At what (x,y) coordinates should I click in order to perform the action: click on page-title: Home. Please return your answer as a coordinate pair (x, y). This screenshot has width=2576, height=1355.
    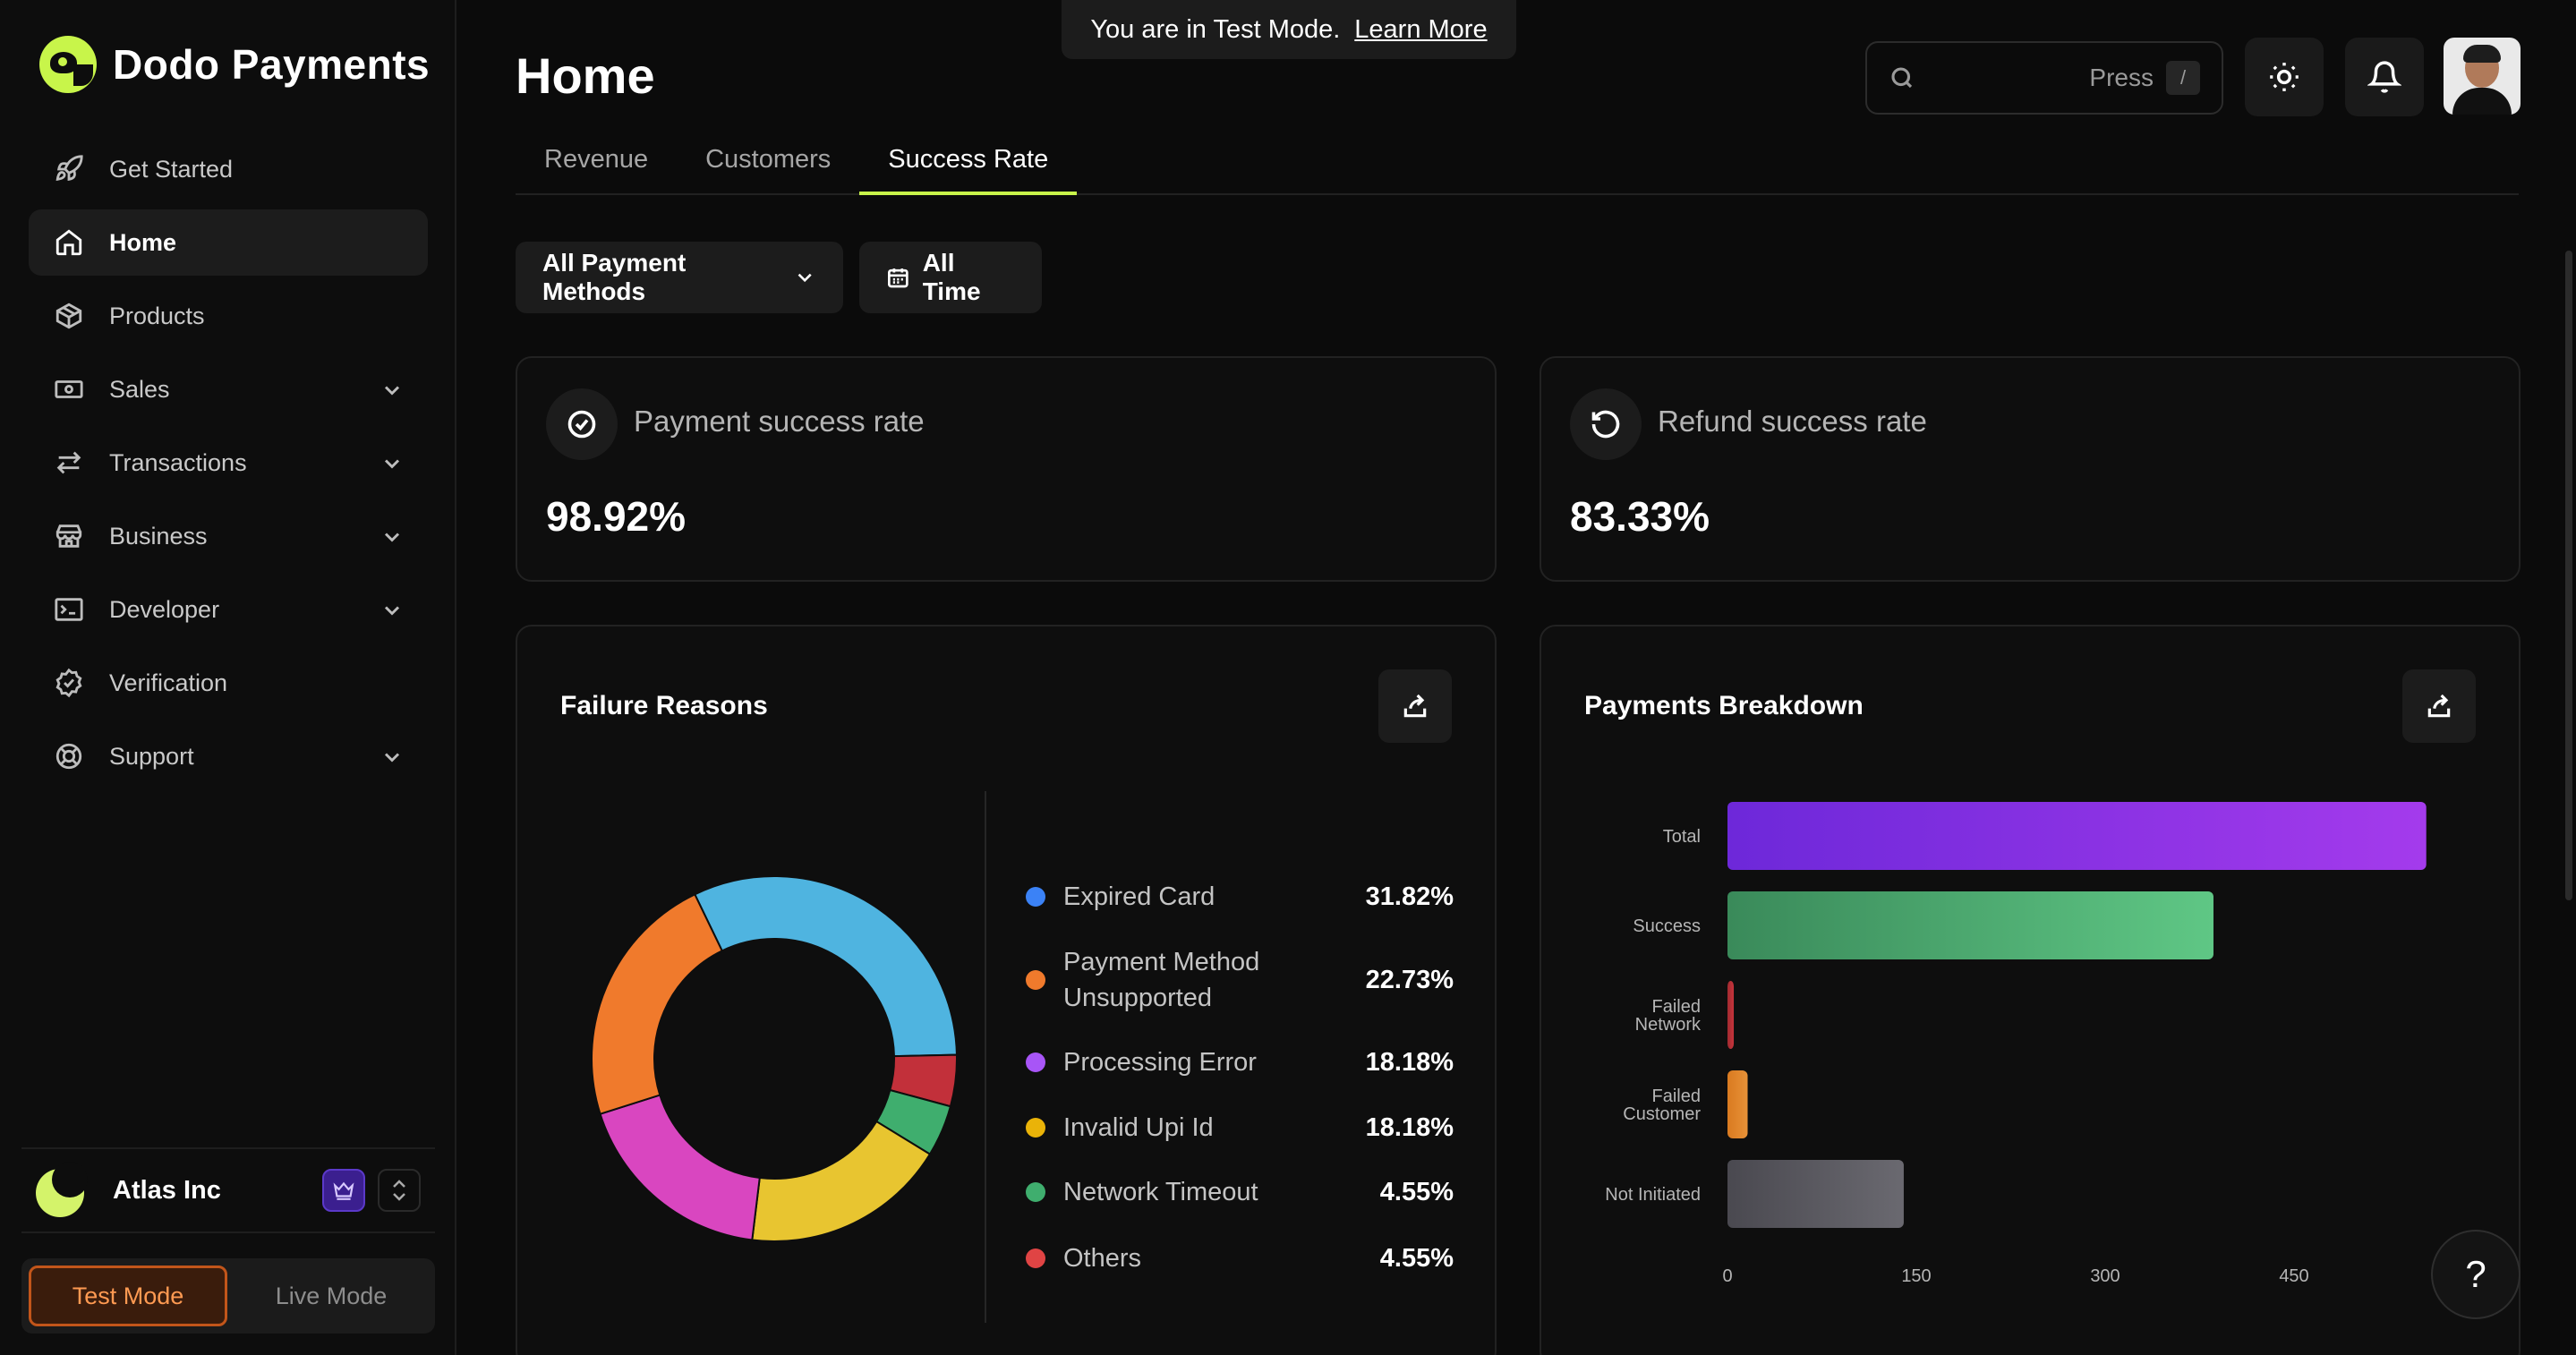
    Looking at the image, I should click on (585, 75).